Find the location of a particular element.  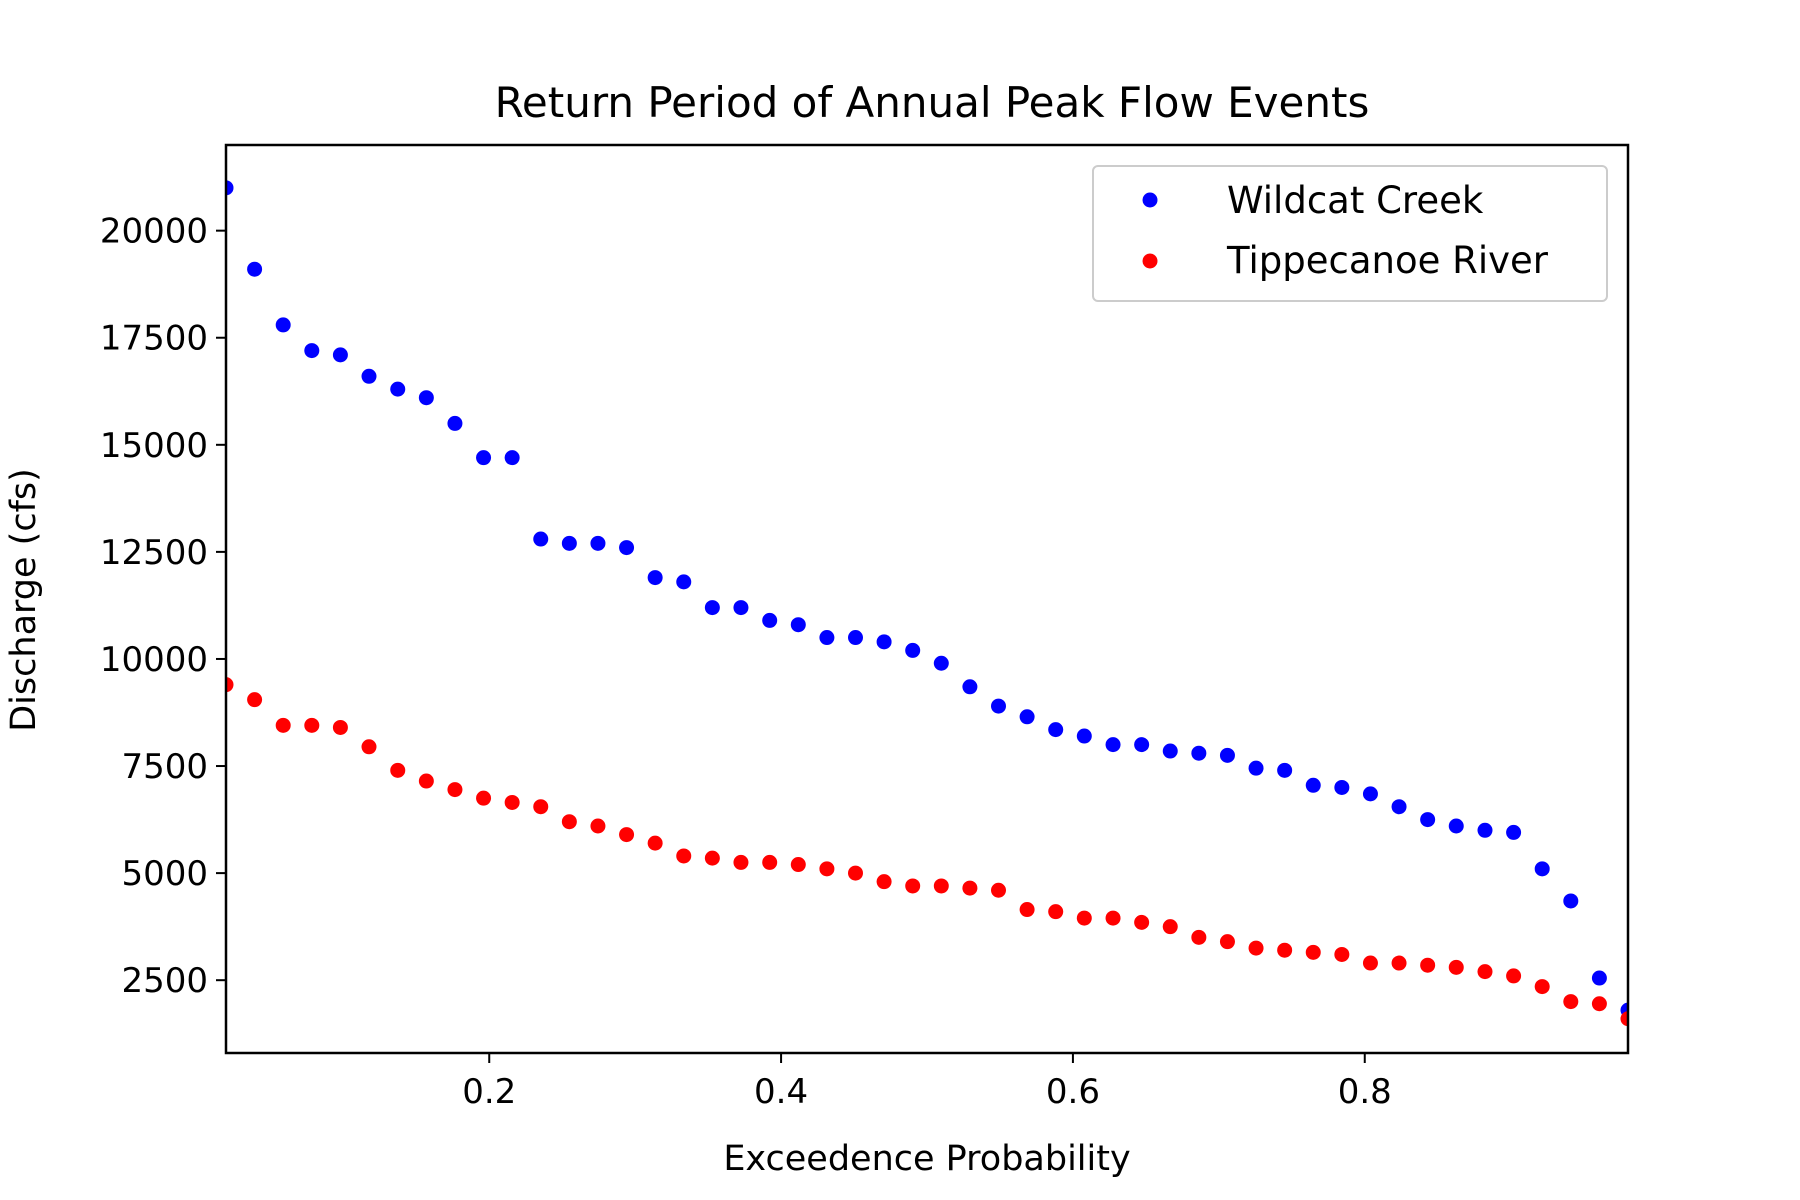

y-tick-label: 15000 is located at coordinates (154, 446).